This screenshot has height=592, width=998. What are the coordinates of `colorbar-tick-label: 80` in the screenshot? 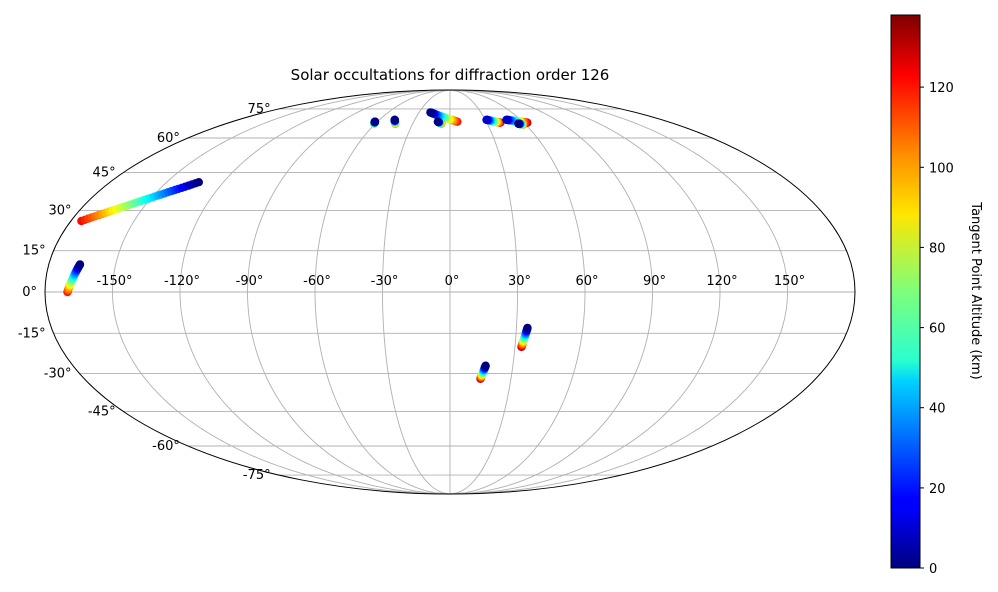 It's located at (937, 248).